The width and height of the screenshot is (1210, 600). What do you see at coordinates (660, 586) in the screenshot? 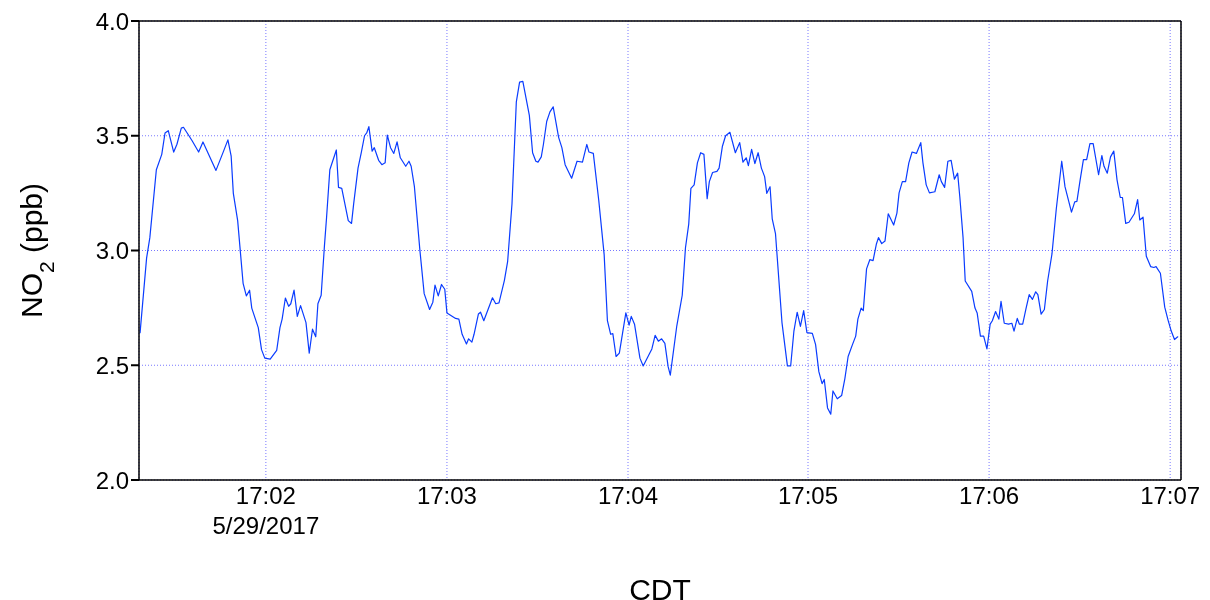
I see `x-axis-title: CDT` at bounding box center [660, 586].